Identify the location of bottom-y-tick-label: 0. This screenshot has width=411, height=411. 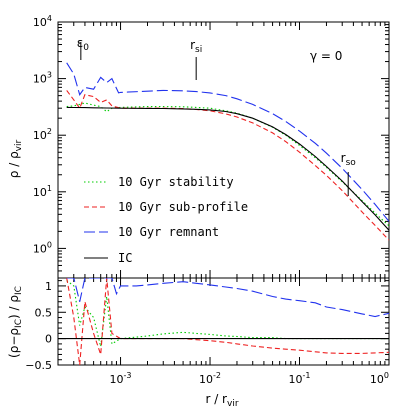
(48, 339).